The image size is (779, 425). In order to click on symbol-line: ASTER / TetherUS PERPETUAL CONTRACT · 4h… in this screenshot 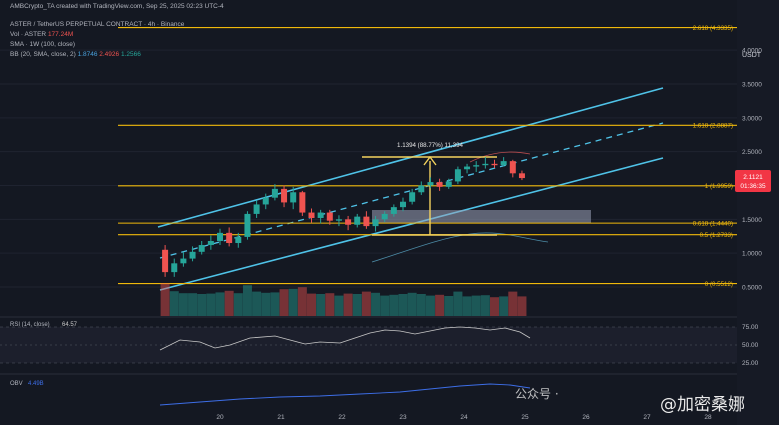, I will do `click(97, 24)`.